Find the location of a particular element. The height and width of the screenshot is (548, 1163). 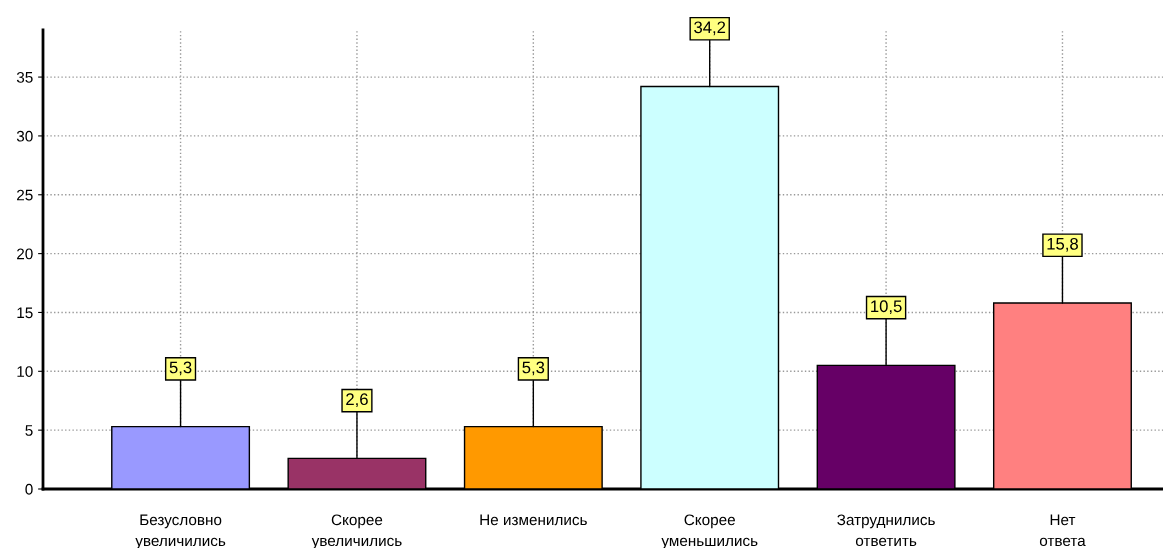

x-tick-label: Нет ответа is located at coordinates (1062, 530).